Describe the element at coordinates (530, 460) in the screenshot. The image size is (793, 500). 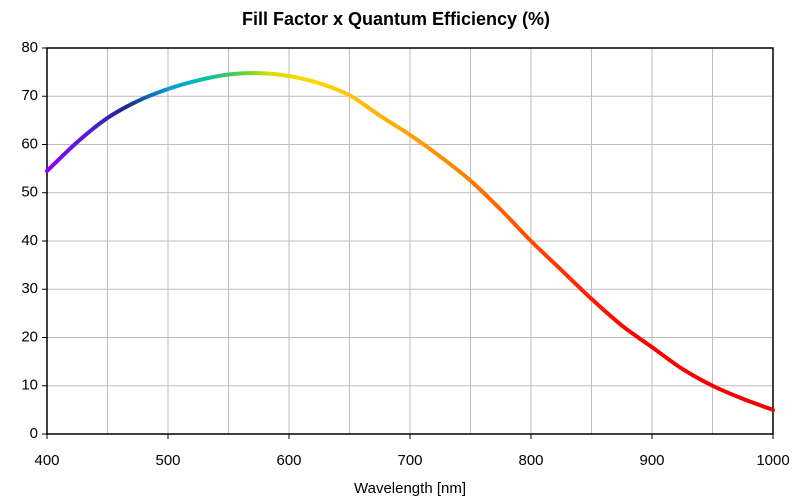
I see `x-tick-label: 800` at that location.